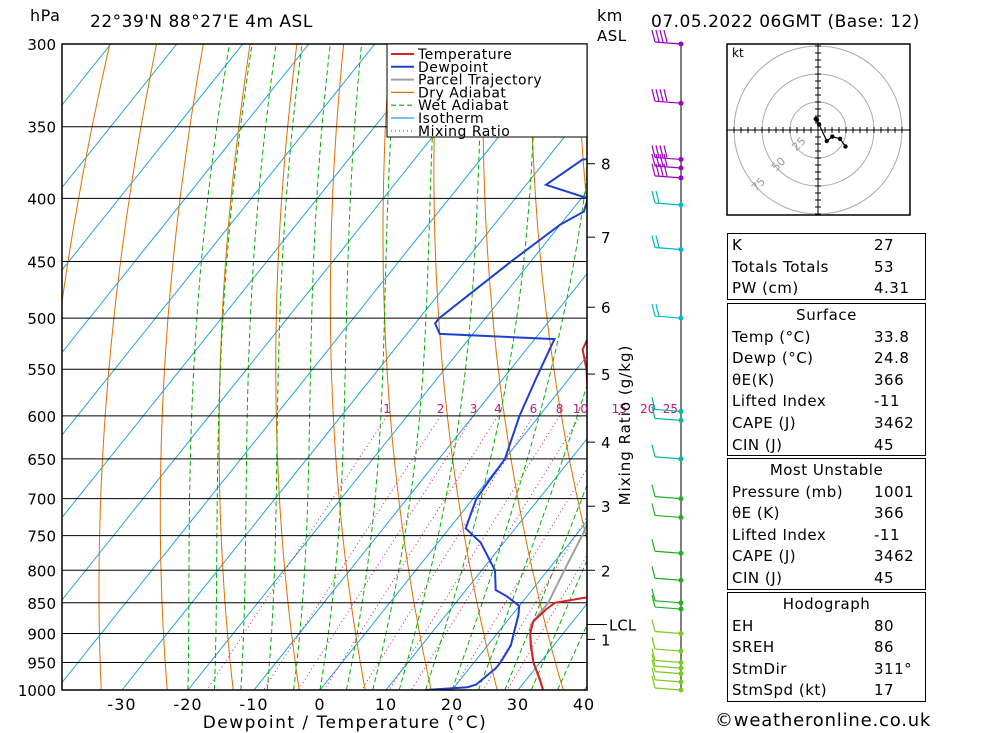 The width and height of the screenshot is (1000, 733). What do you see at coordinates (813, 647) in the screenshot?
I see `table-row: SREH 86` at bounding box center [813, 647].